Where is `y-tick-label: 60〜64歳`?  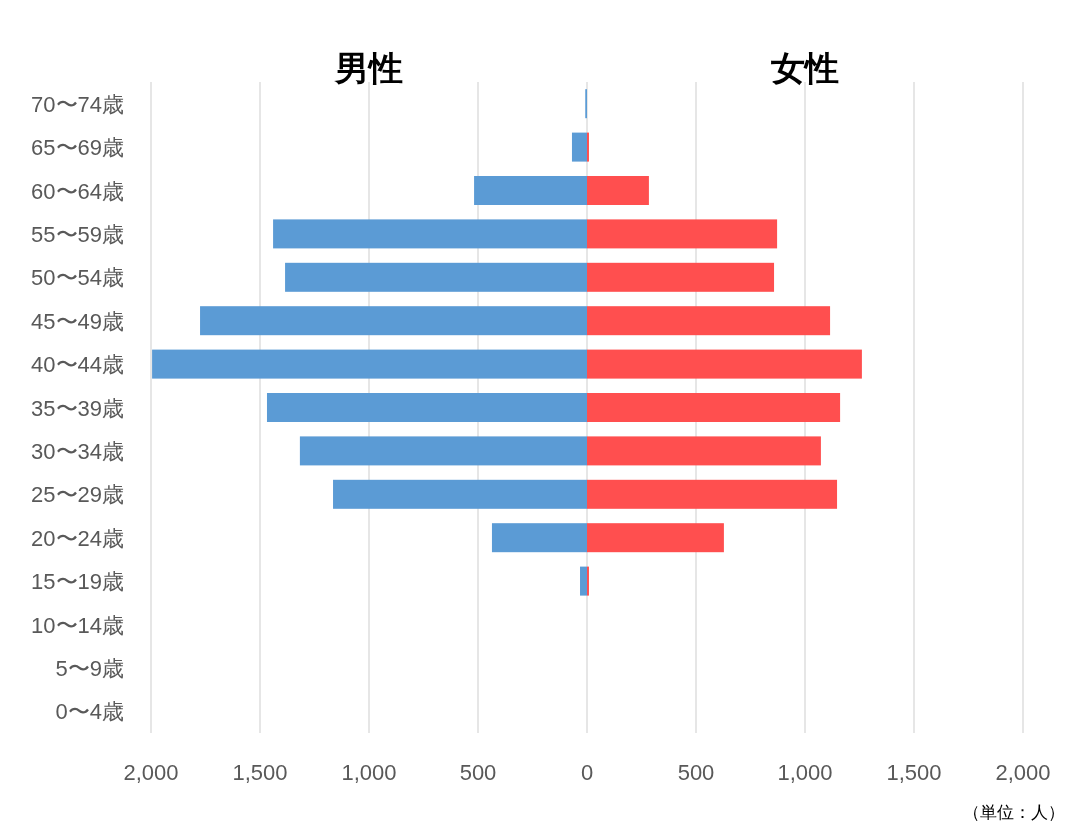 y-tick-label: 60〜64歳 is located at coordinates (77, 191).